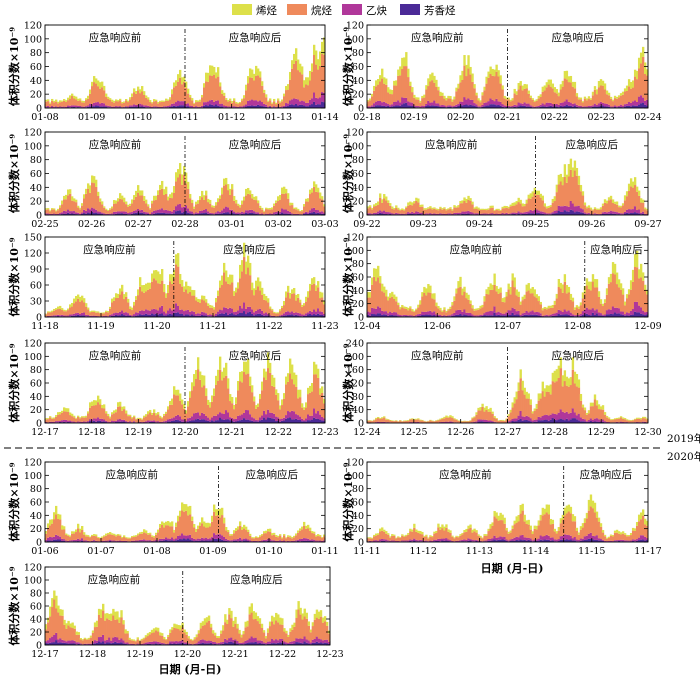 This screenshot has width=700, height=679. What do you see at coordinates (358, 53) in the screenshot?
I see `y-tick-label: 80` at bounding box center [358, 53].